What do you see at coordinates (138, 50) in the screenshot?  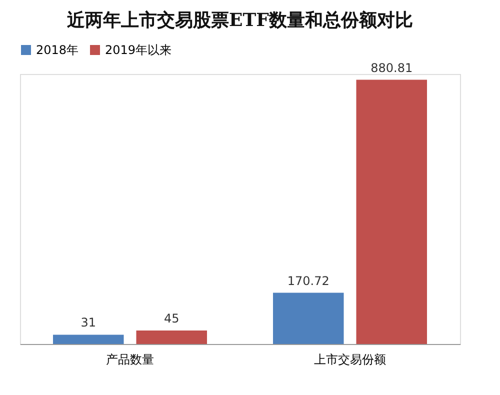 I see `legend-label: 2019年以来` at bounding box center [138, 50].